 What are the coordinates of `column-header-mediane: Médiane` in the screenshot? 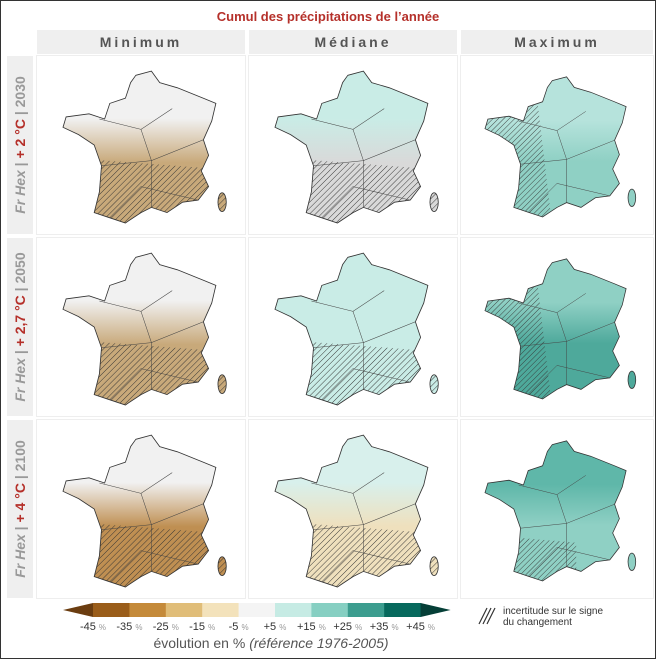 It's located at (353, 42).